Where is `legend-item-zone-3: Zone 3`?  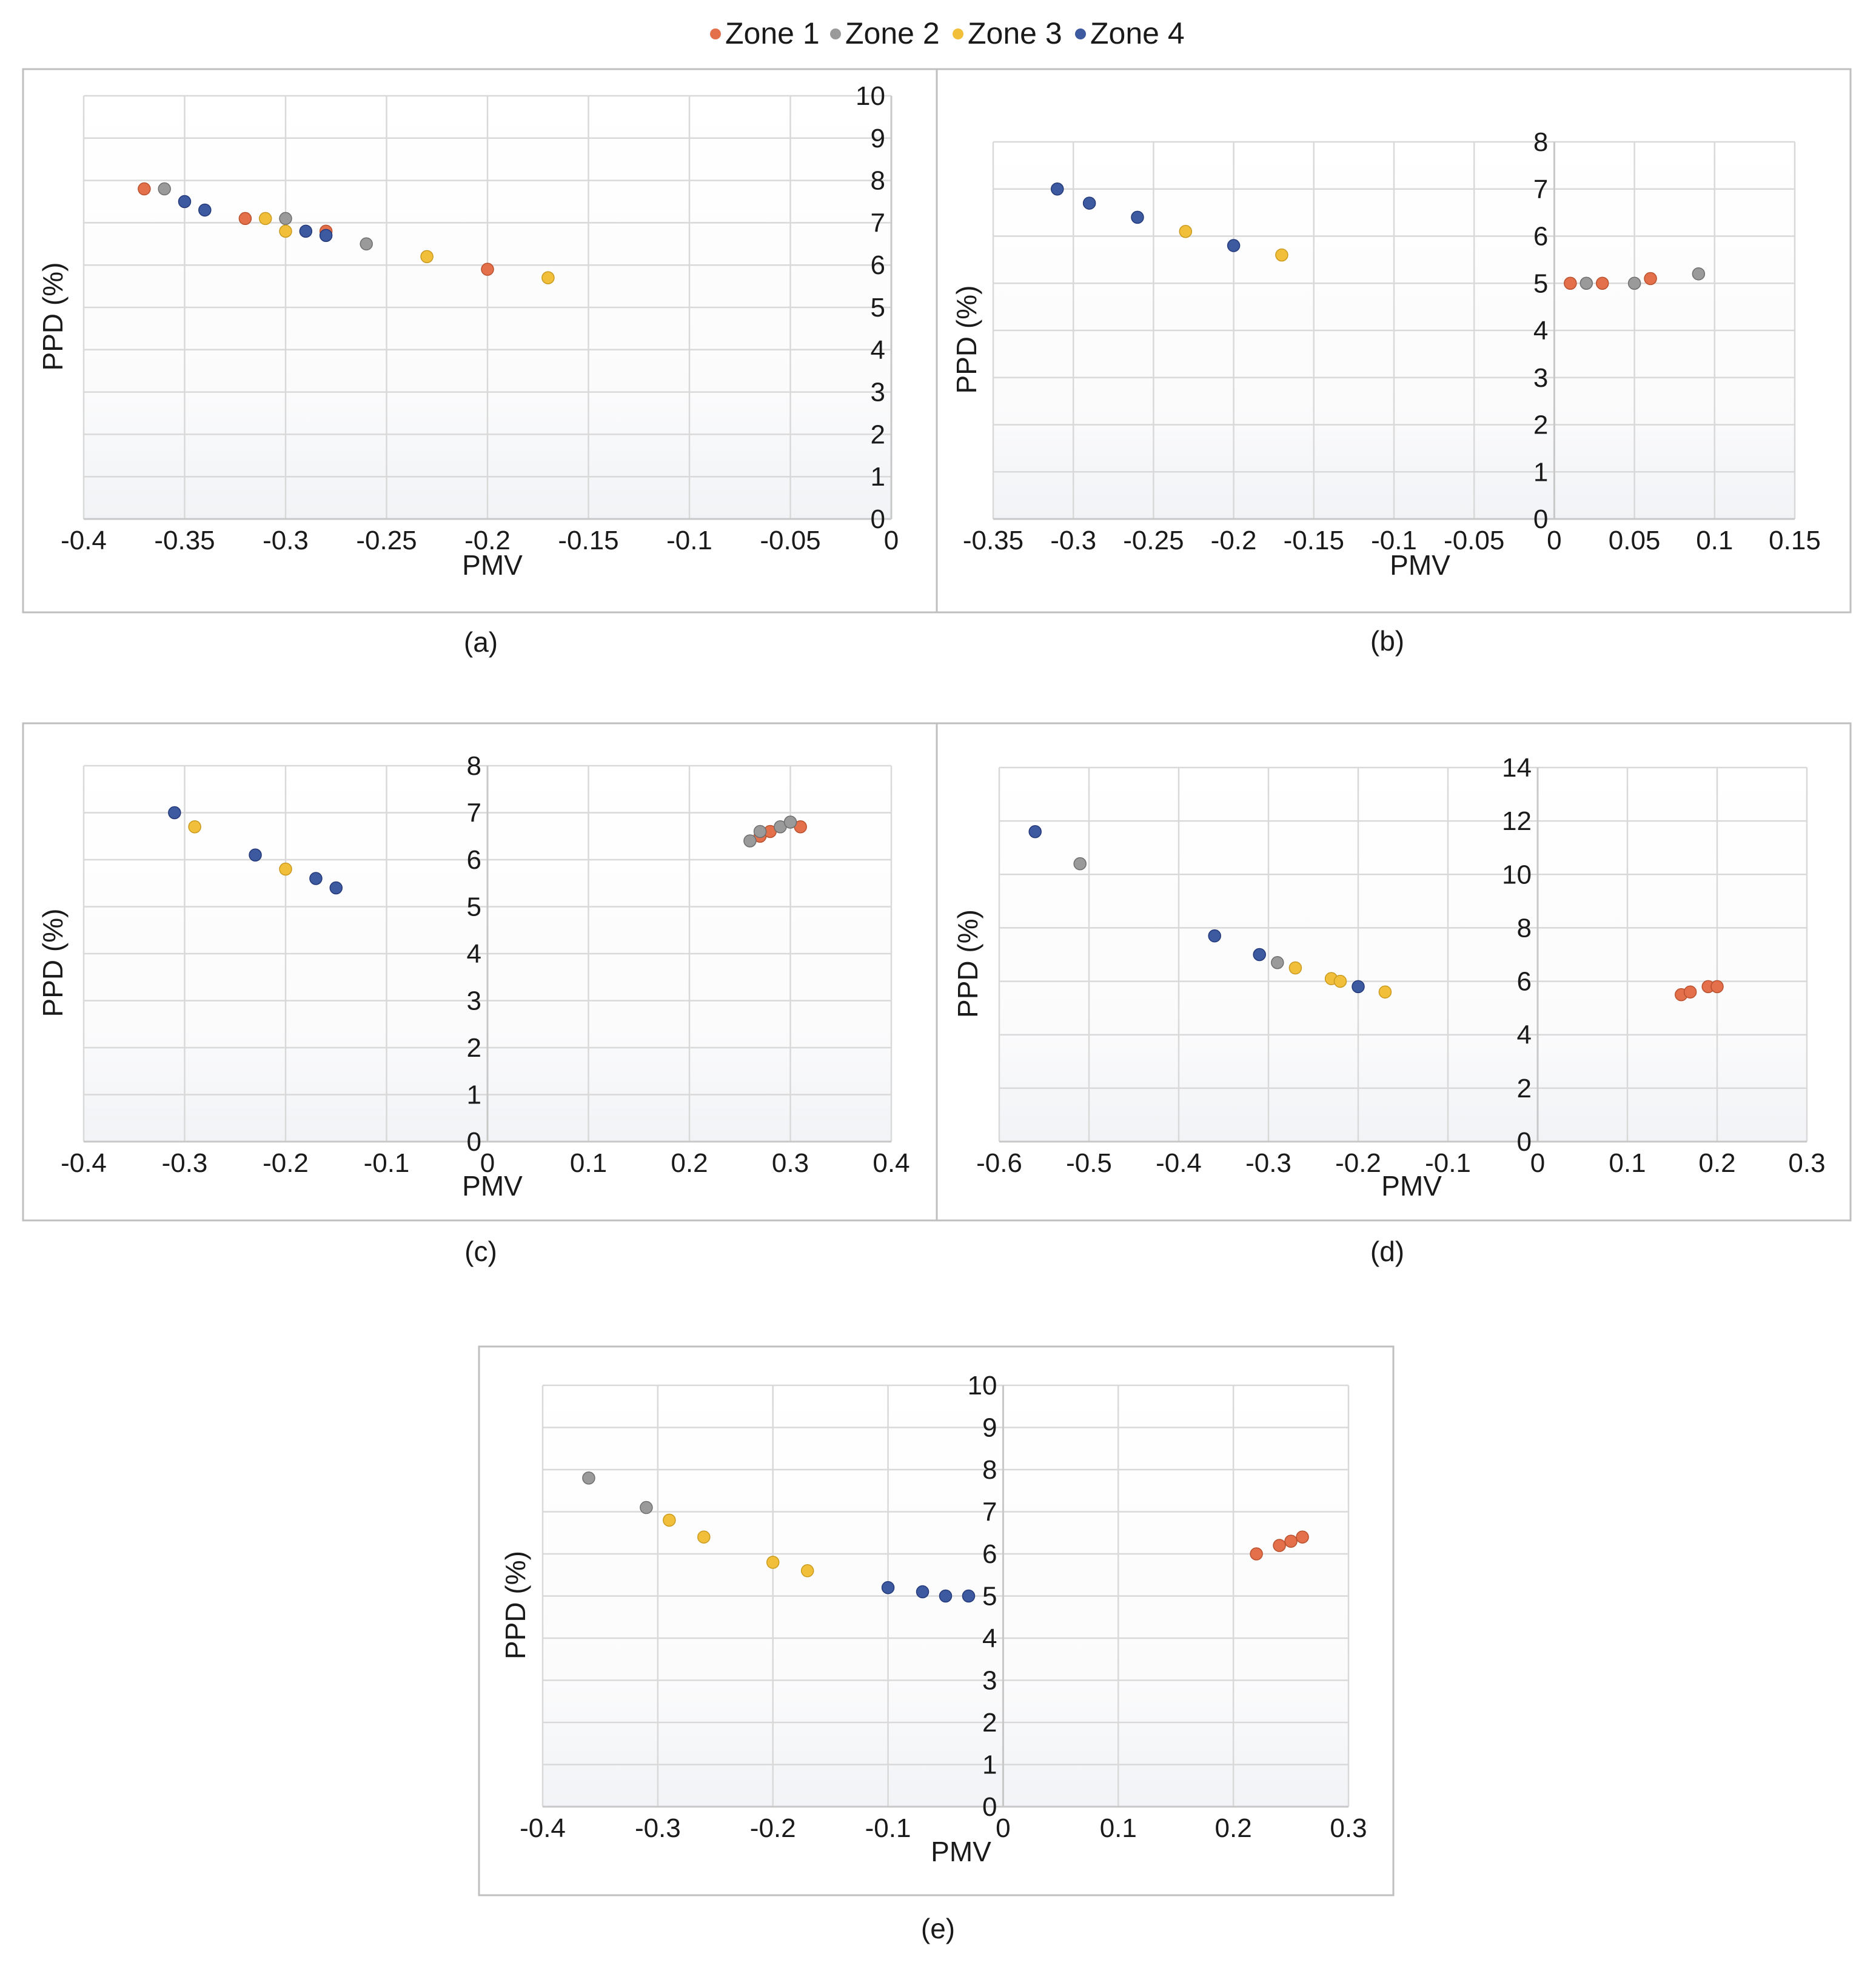
legend-item-zone-3: Zone 3 is located at coordinates (1007, 33).